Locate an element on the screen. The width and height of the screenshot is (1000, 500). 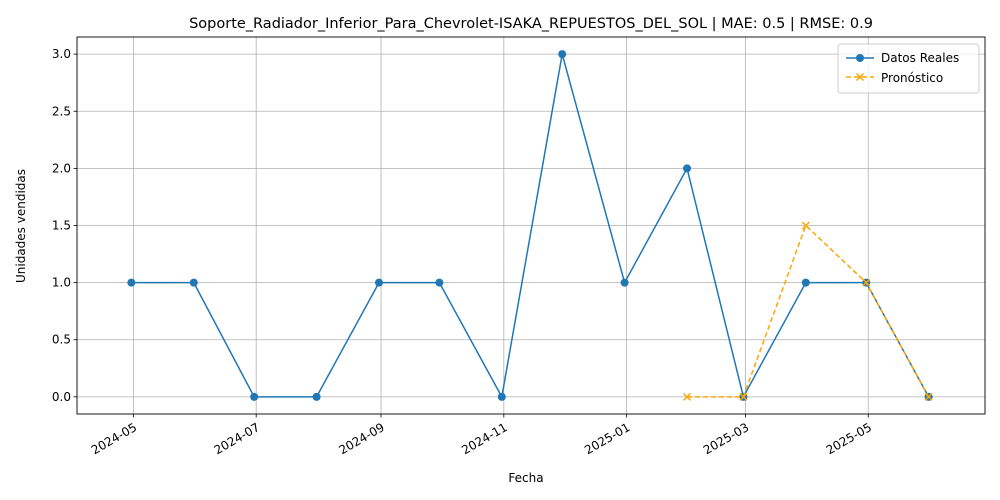
y-tick-label: 0.5 is located at coordinates (61, 340).